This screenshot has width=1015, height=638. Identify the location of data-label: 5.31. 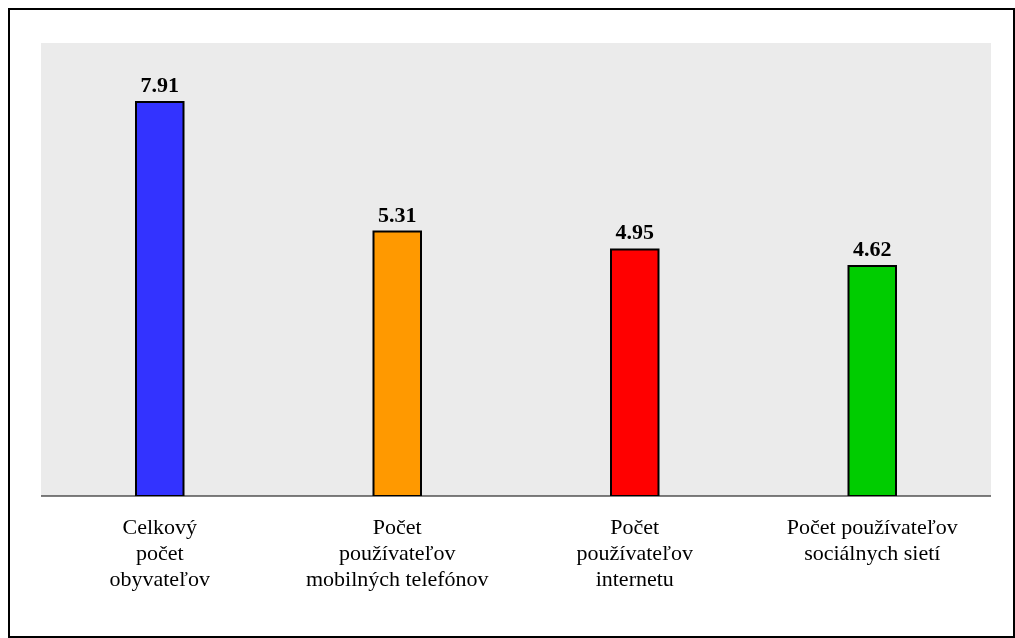
(397, 214).